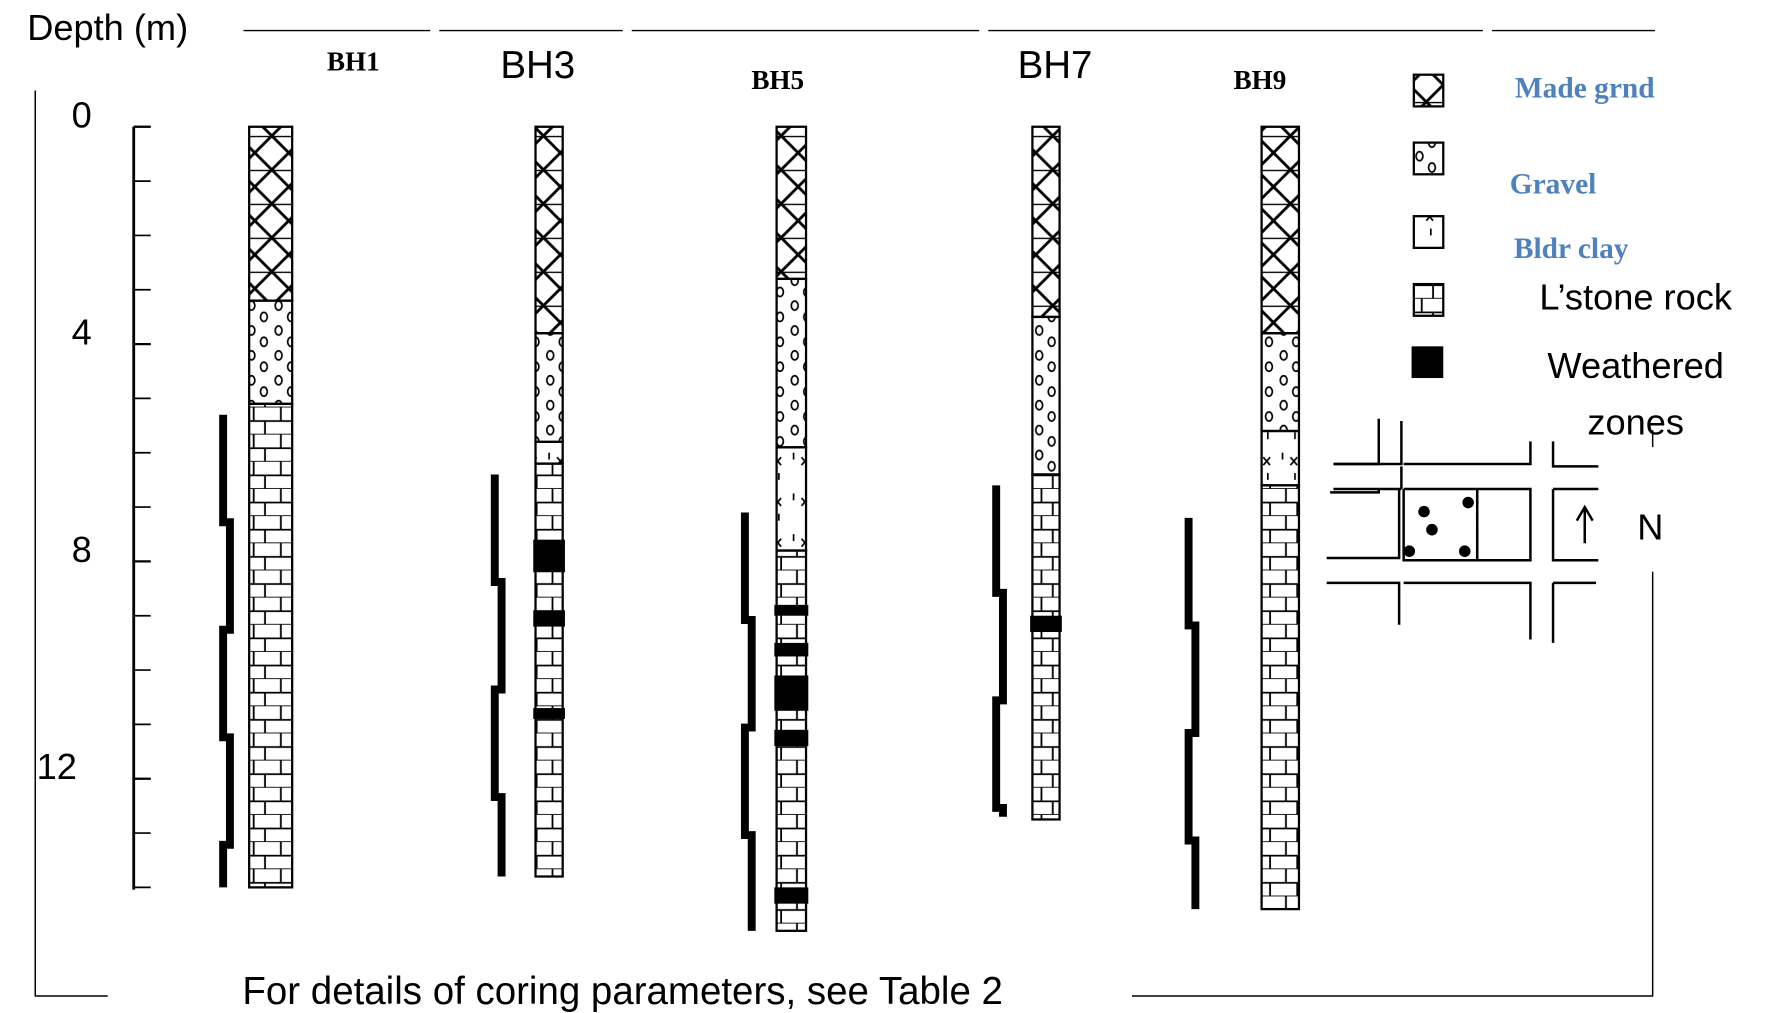  I want to click on legend-label: Bldr clay, so click(1571, 249).